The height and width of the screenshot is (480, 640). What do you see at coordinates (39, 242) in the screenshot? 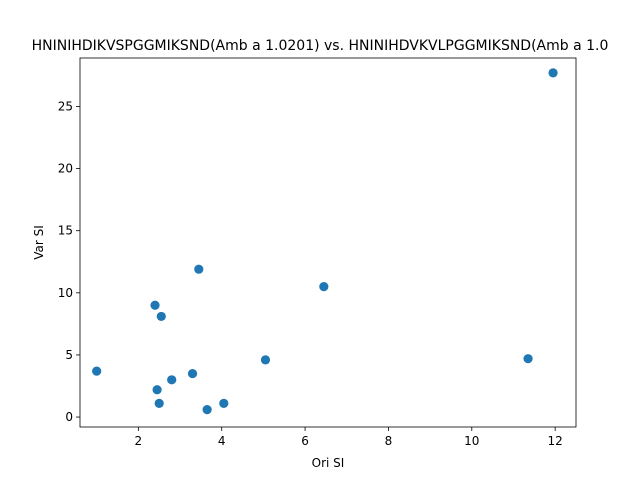
I see `y-axis-label: Var SI` at bounding box center [39, 242].